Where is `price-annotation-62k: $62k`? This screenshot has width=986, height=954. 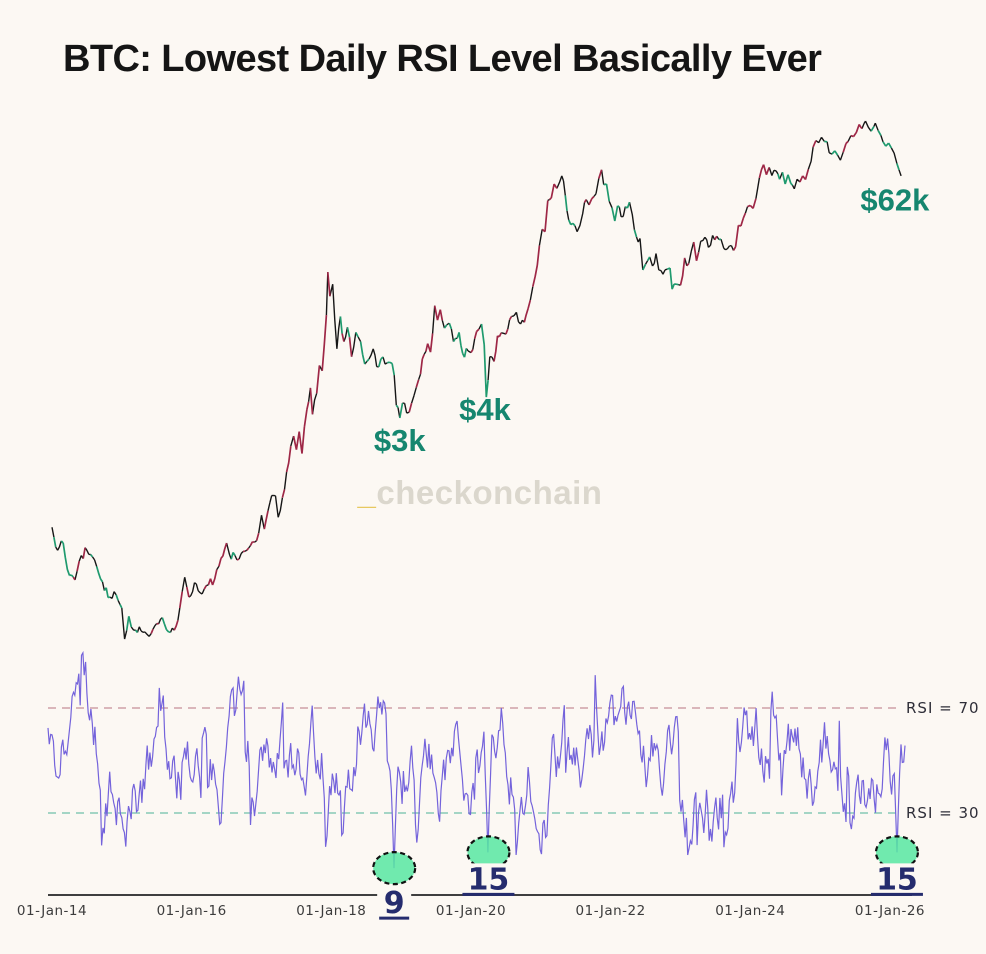
price-annotation-62k: $62k is located at coordinates (895, 199).